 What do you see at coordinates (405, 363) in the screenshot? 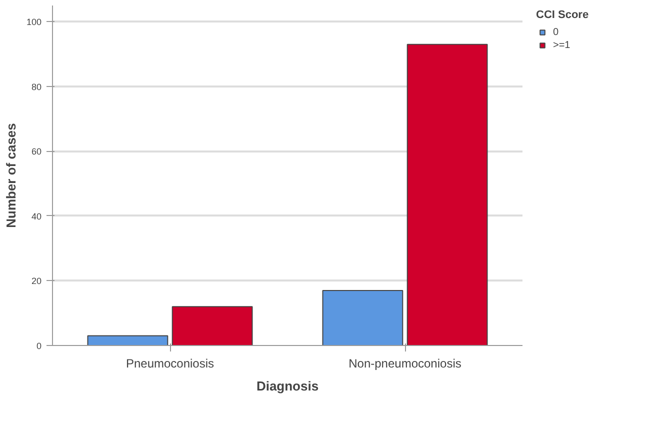
I see `x-tick-label: Non-pneumoconiosis` at bounding box center [405, 363].